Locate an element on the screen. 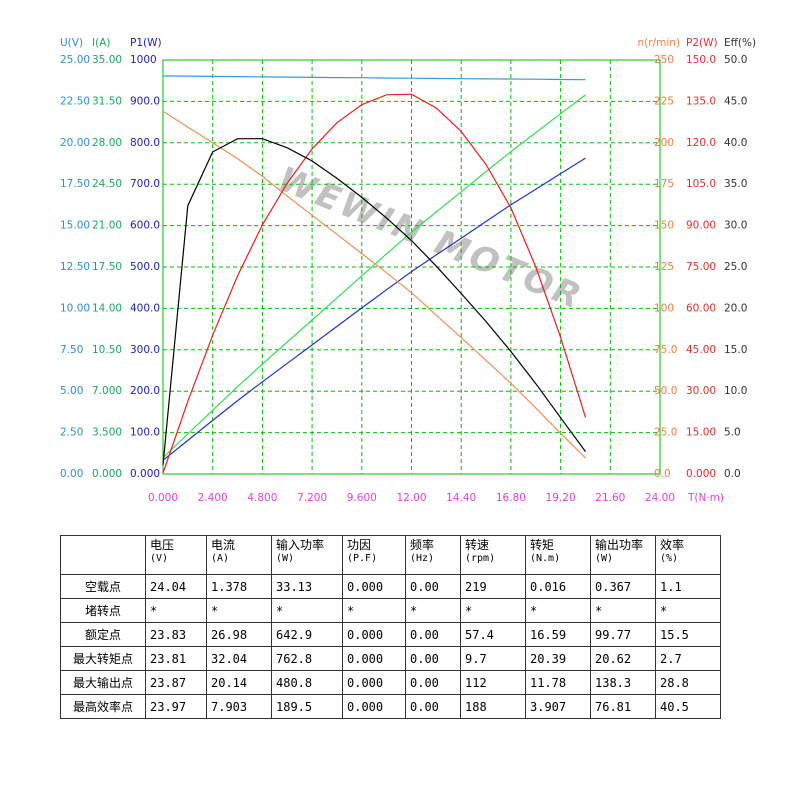 Image resolution: width=800 pixels, height=800 pixels. table-cell: 0.000 is located at coordinates (374, 586).